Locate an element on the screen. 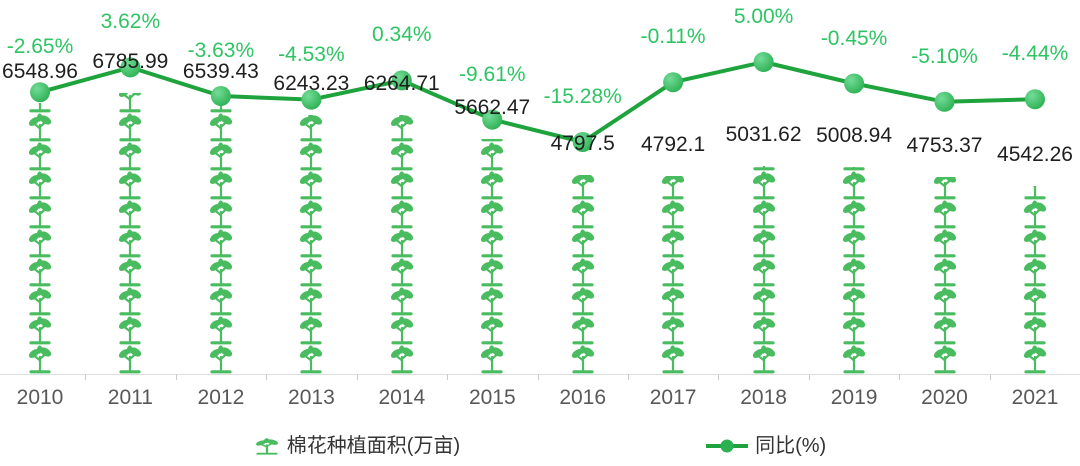  legend-item-area: 棉花种植面积(万亩) is located at coordinates (357, 446).